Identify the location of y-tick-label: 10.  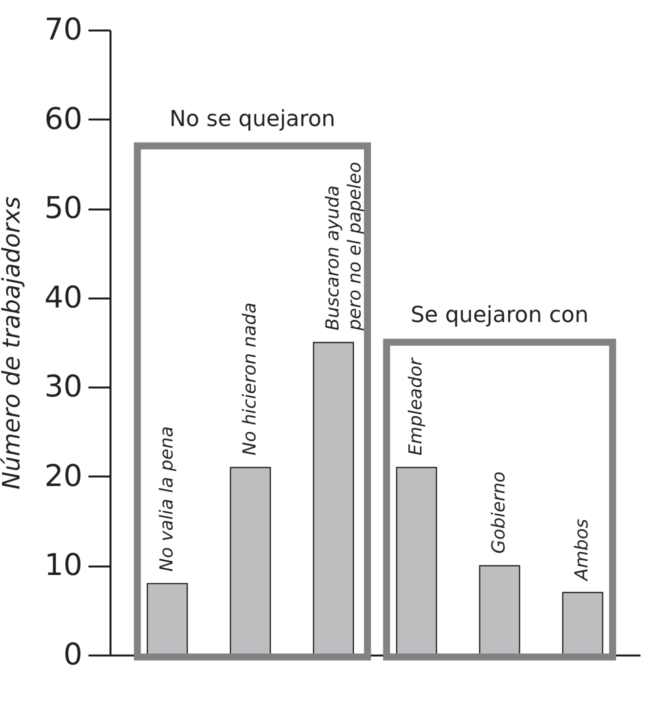
(63, 566).